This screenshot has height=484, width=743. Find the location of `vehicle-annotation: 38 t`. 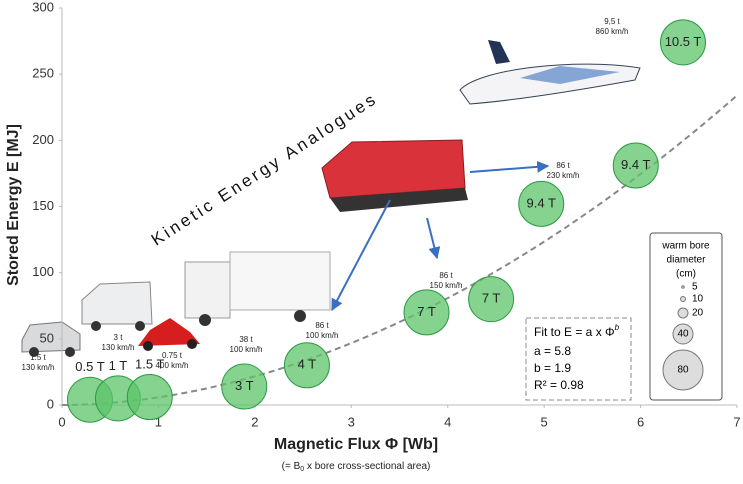

vehicle-annotation: 38 t is located at coordinates (246, 339).